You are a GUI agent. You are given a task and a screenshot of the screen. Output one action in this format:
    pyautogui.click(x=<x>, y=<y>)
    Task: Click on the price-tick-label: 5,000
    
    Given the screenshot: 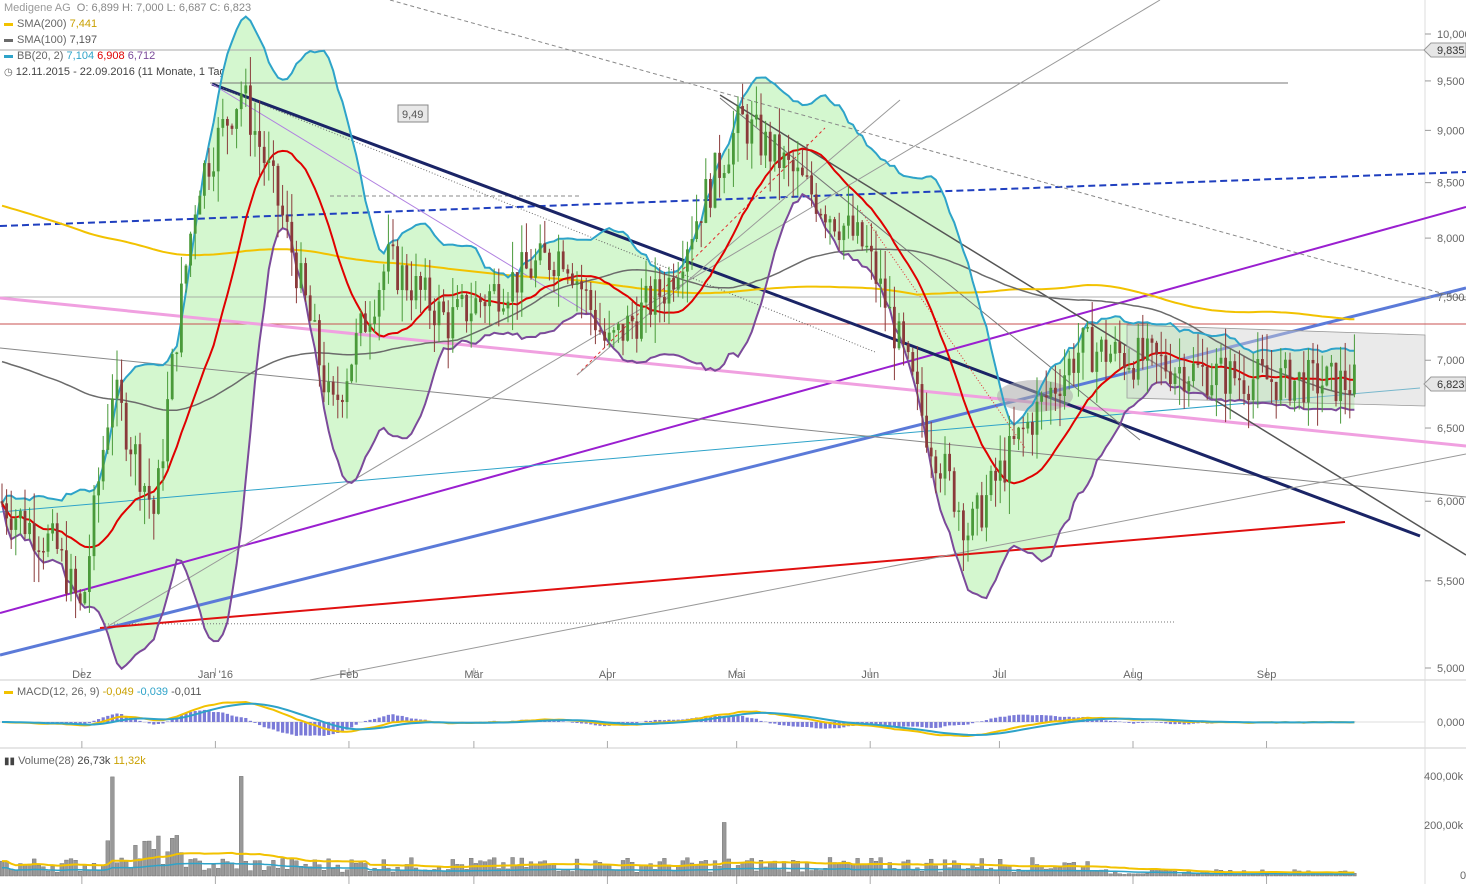 What is the action you would take?
    pyautogui.click(x=1451, y=669)
    